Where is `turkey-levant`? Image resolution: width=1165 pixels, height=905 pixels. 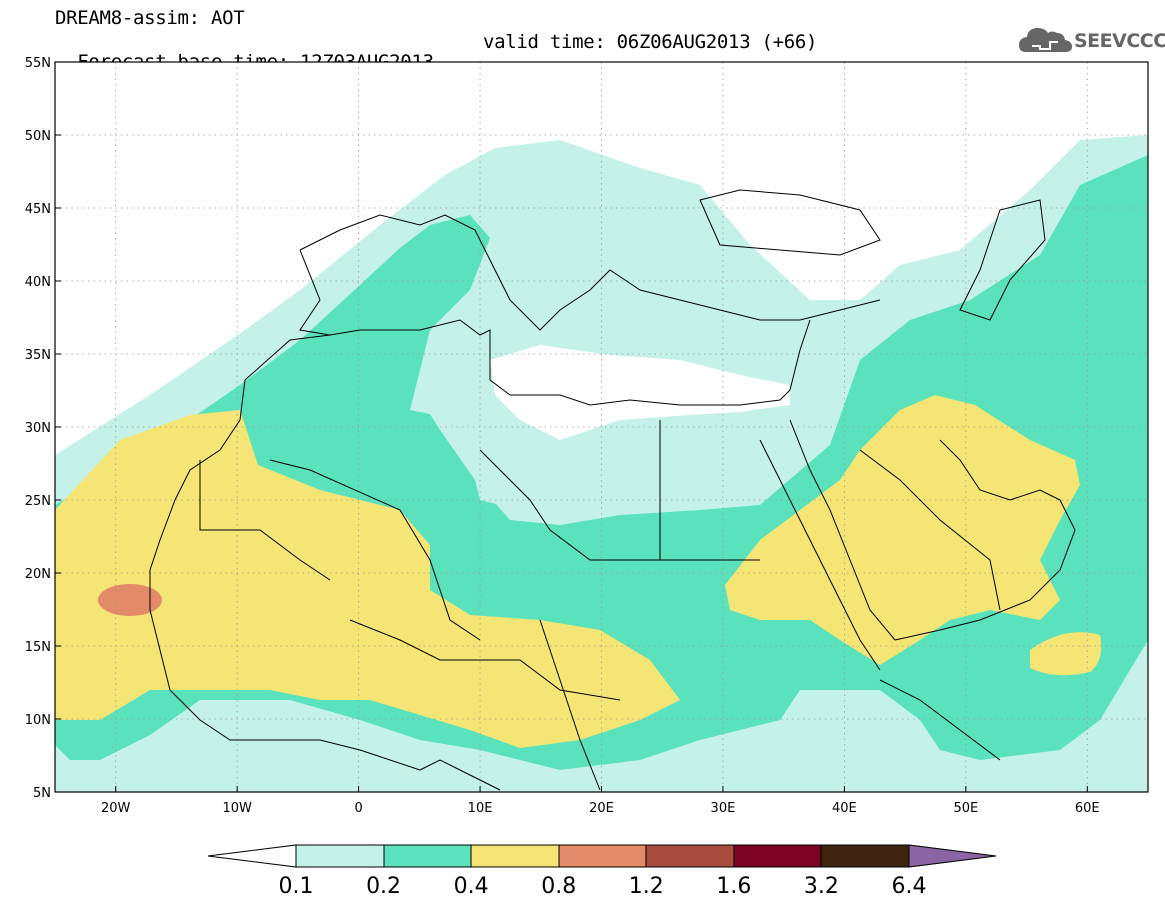
turkey-levant is located at coordinates (800, 355).